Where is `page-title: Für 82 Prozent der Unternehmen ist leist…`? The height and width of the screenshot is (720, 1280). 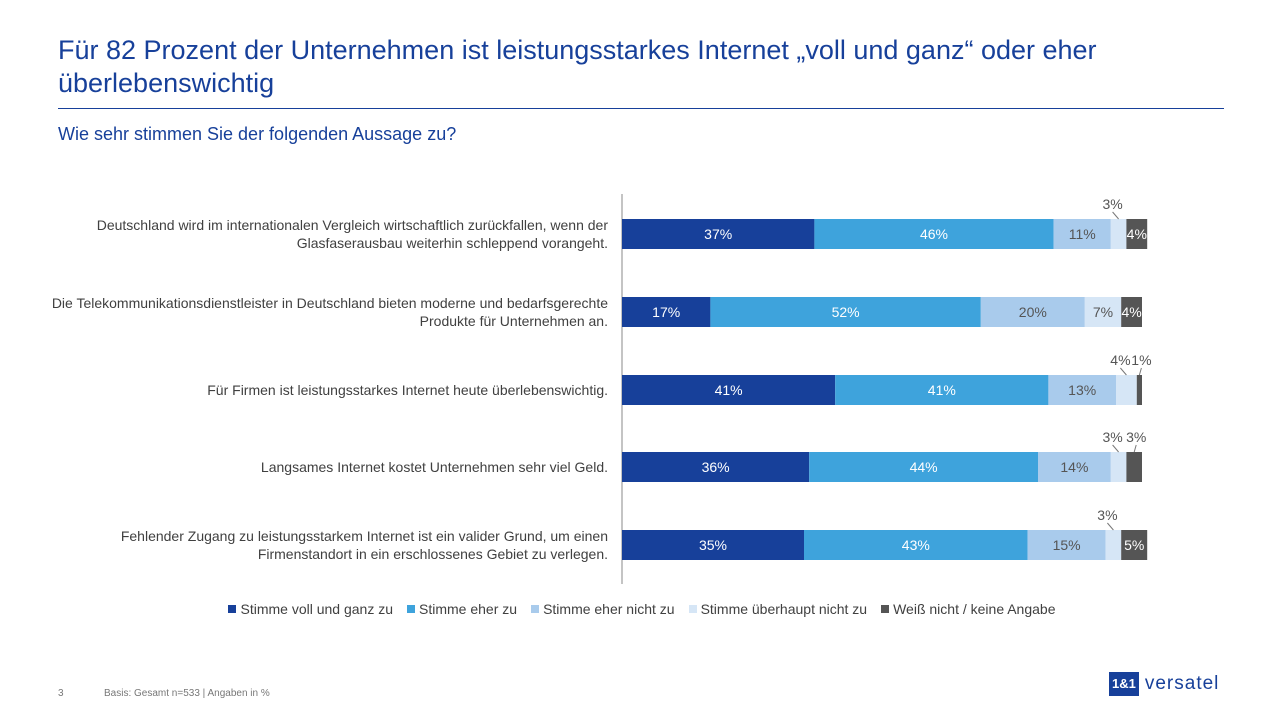 page-title: Für 82 Prozent der Unternehmen ist leist… is located at coordinates (577, 66).